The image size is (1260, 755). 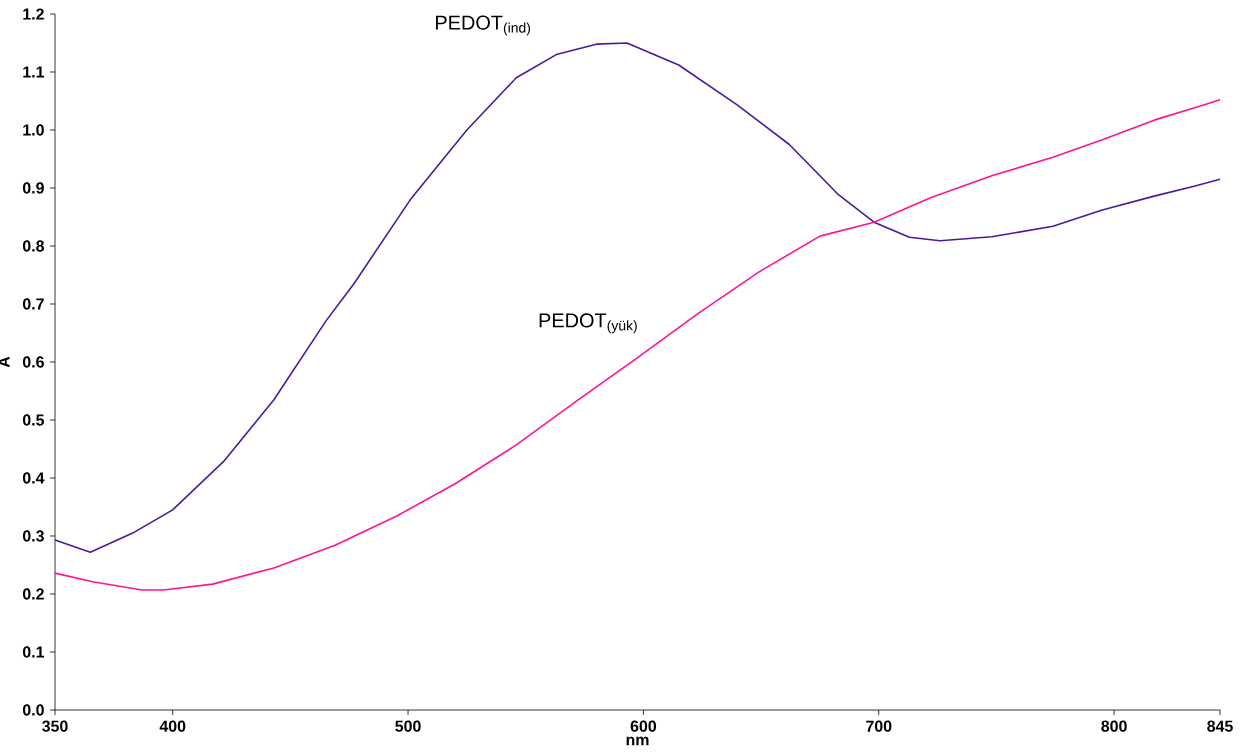 What do you see at coordinates (637, 741) in the screenshot?
I see `x-axis-title: nm` at bounding box center [637, 741].